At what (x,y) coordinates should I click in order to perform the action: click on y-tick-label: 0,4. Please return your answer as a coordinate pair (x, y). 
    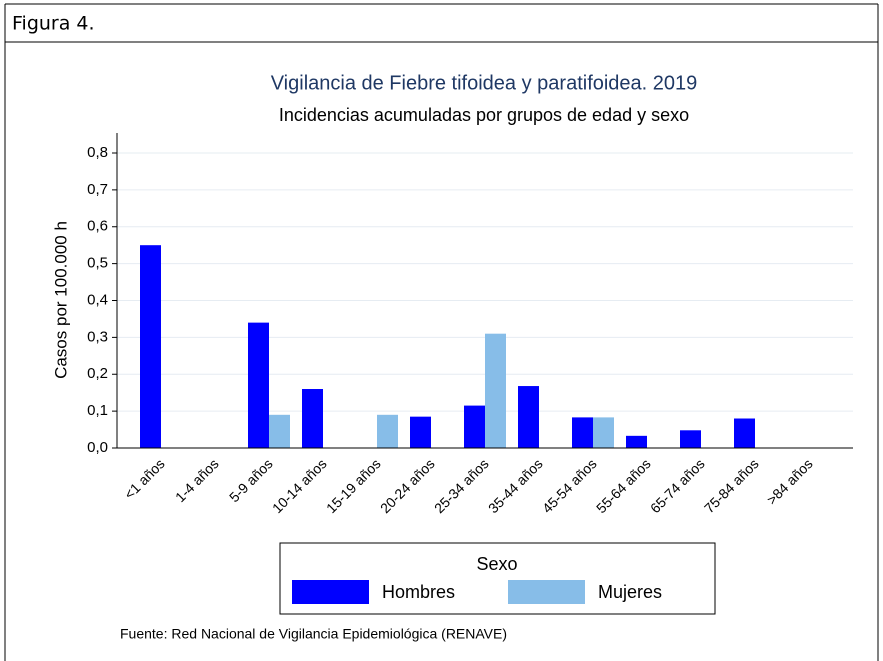
    Looking at the image, I should click on (97, 299).